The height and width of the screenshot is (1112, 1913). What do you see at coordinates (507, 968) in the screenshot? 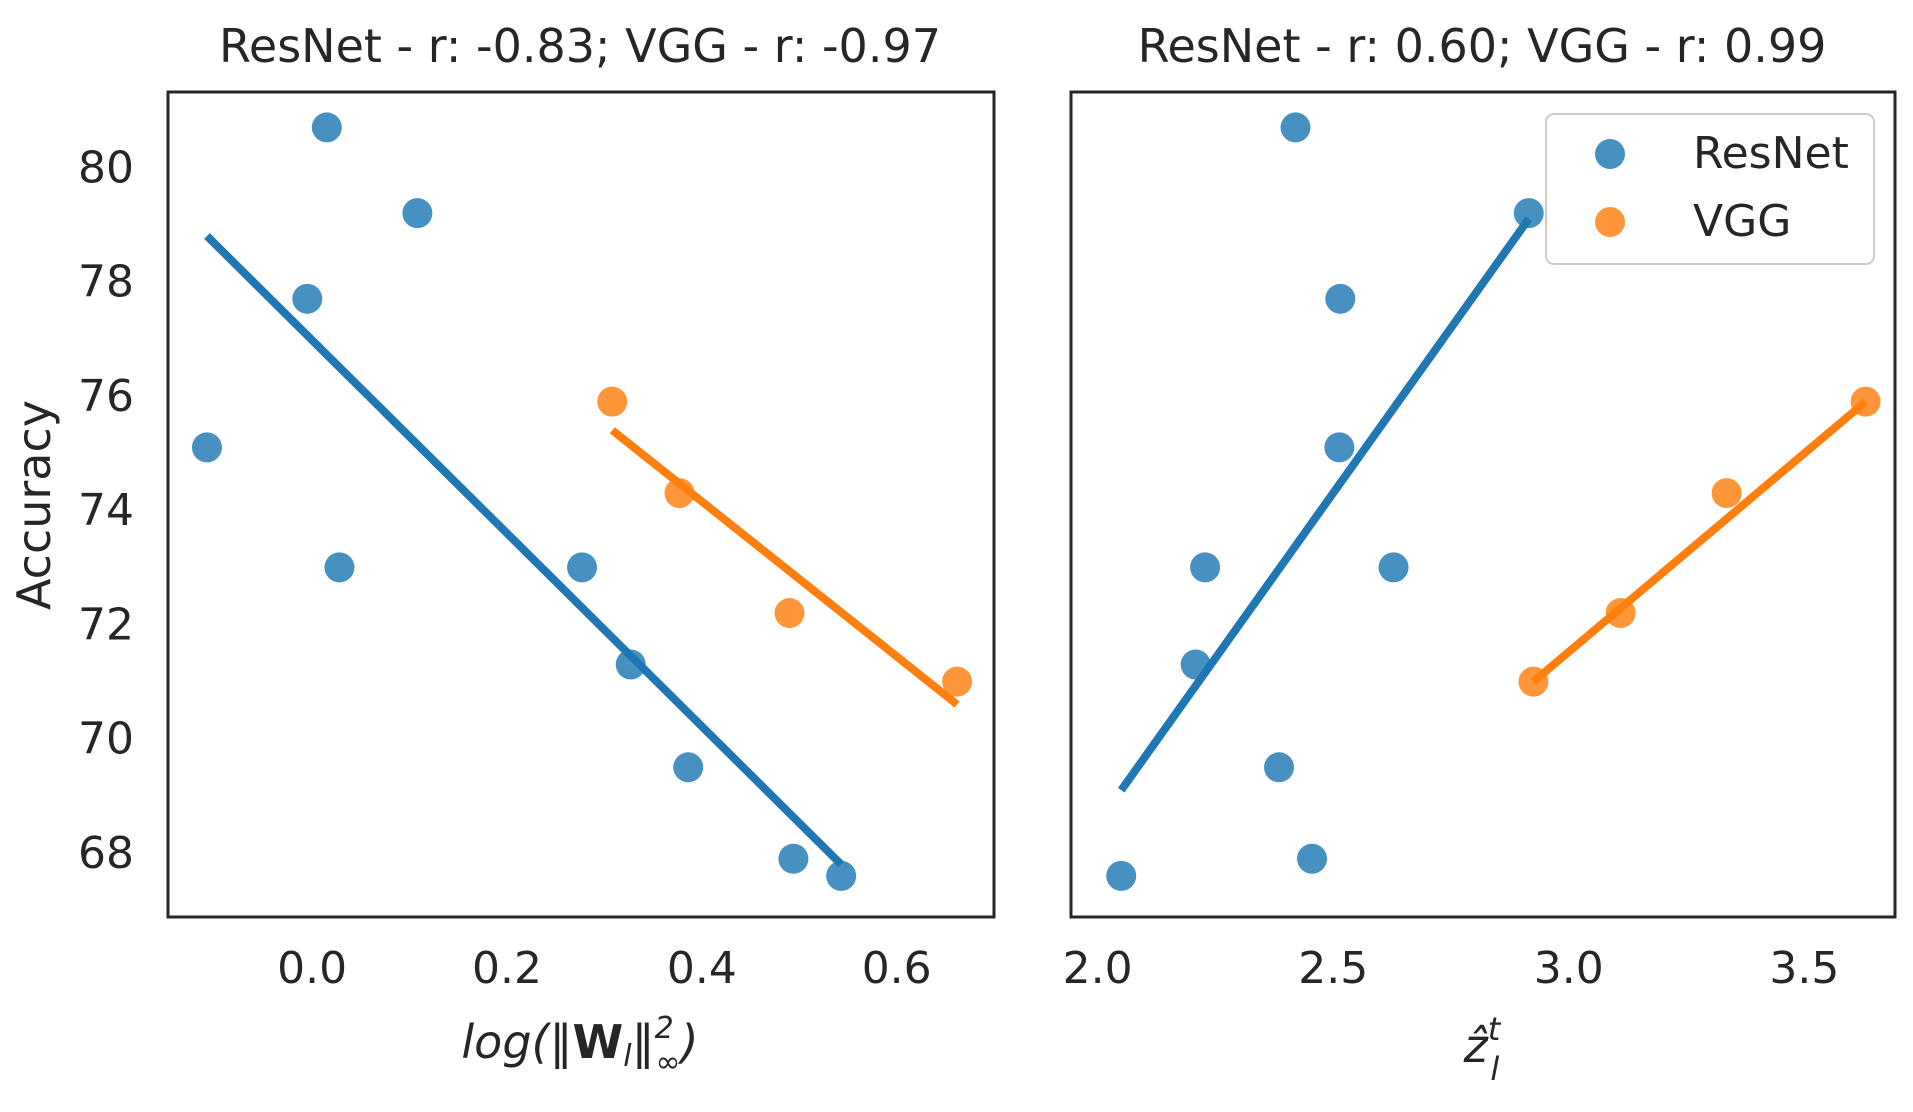
I see `x-tick-label: 0.2` at bounding box center [507, 968].